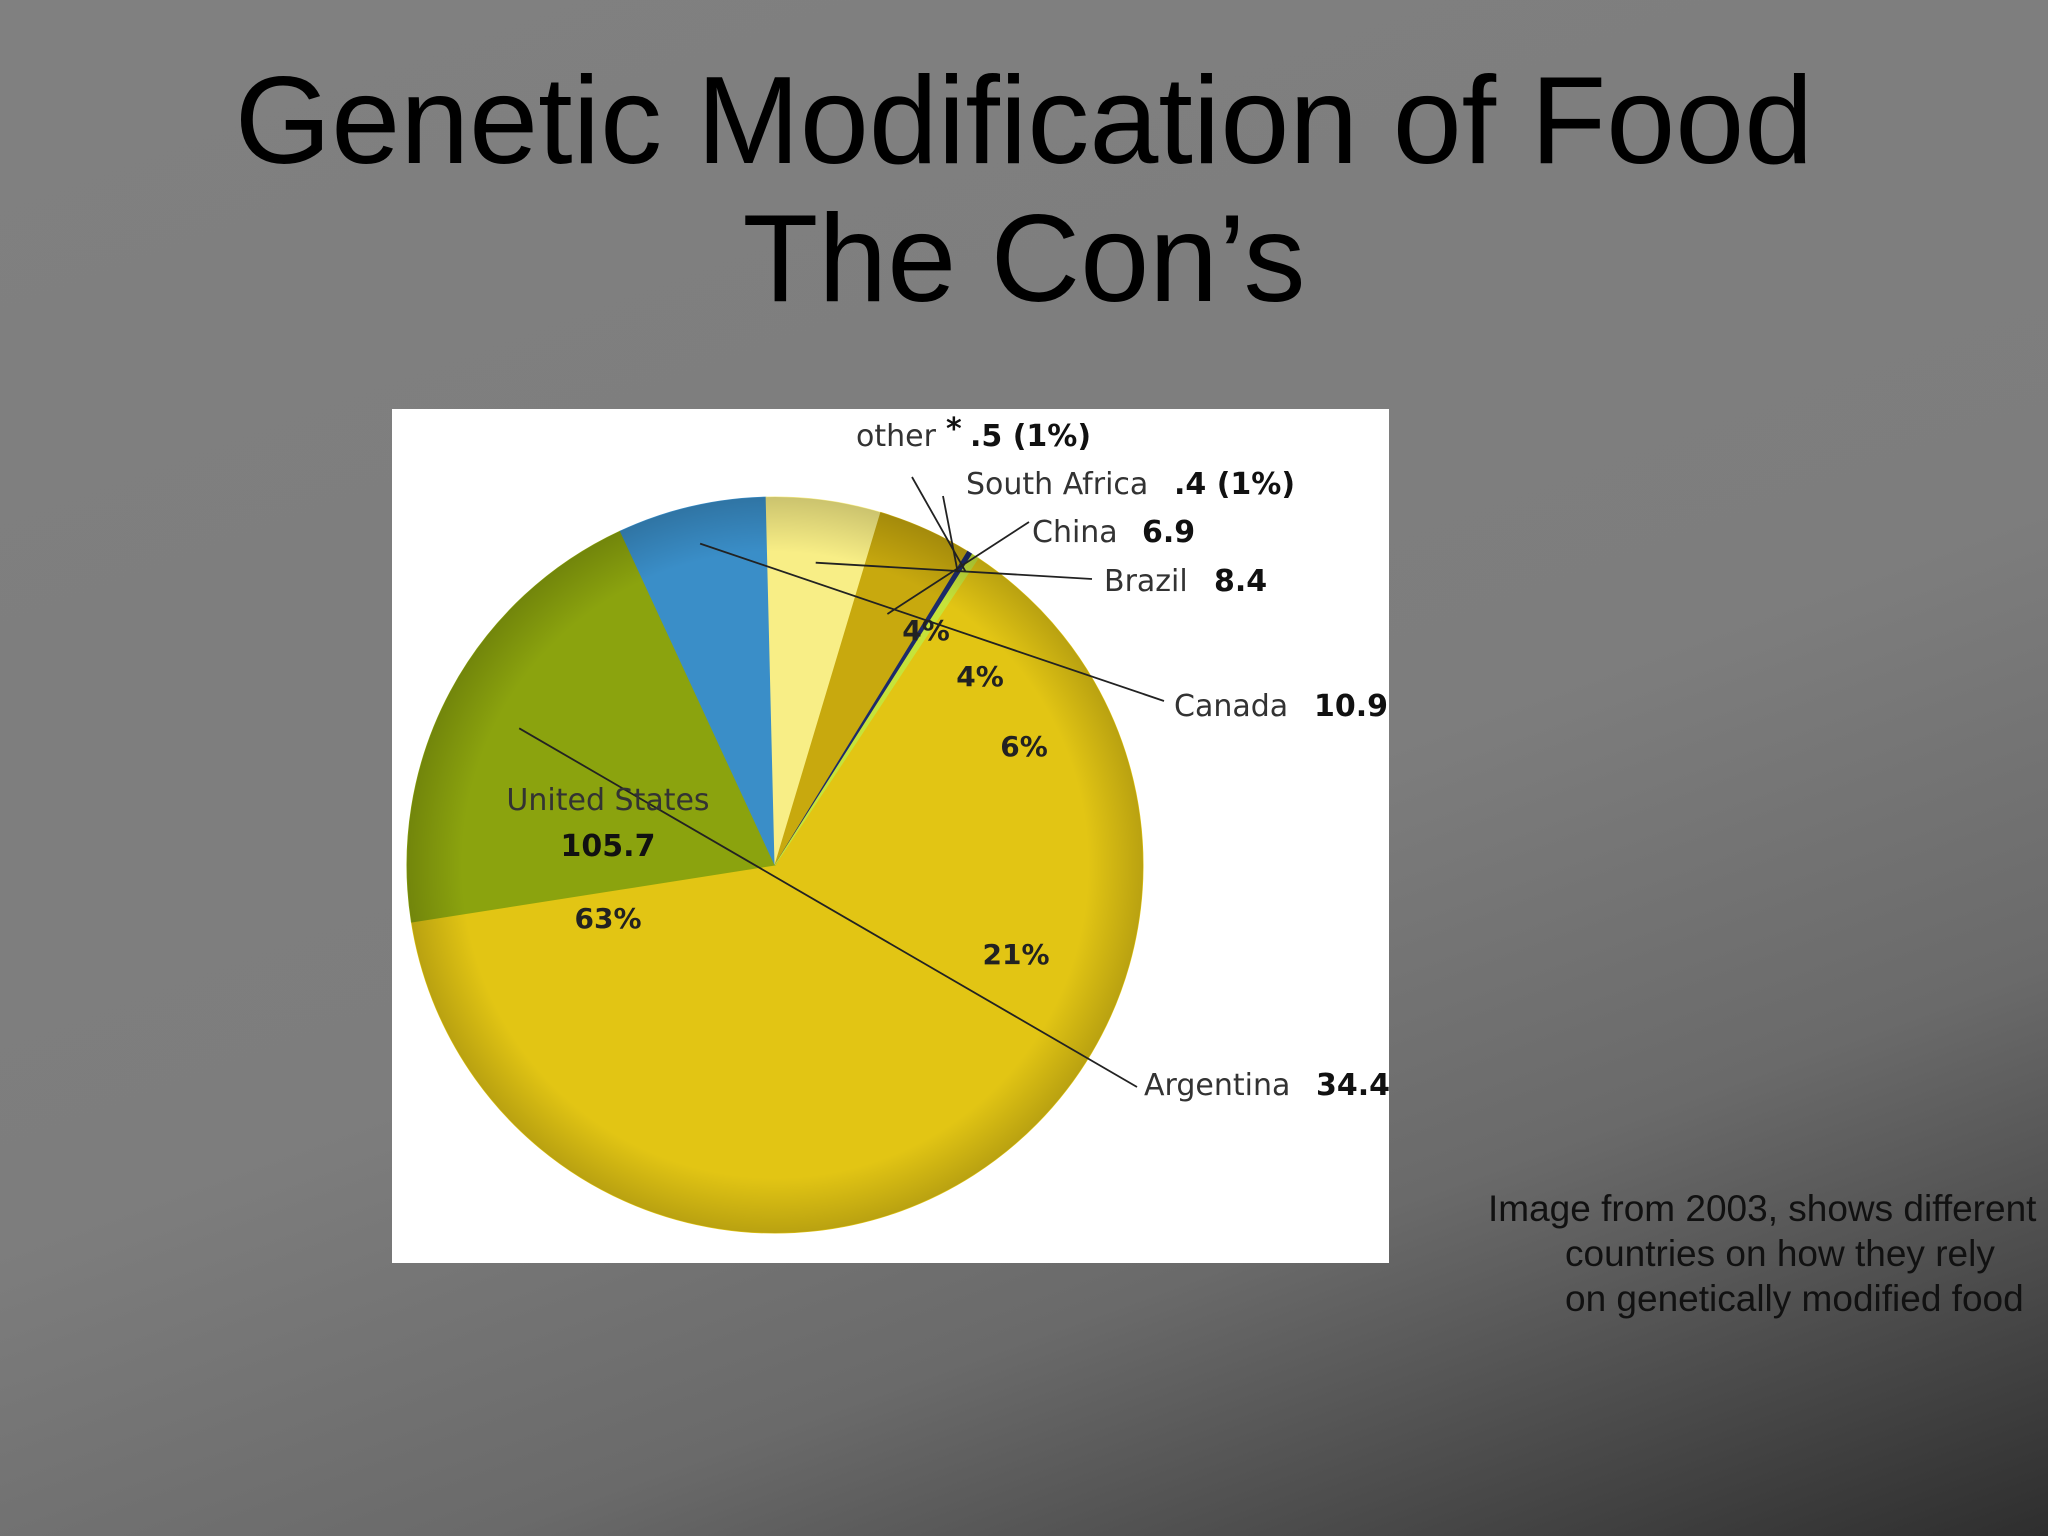 The image size is (2048, 1536). Describe the element at coordinates (1231, 706) in the screenshot. I see `label-canada-name: Canada` at that location.